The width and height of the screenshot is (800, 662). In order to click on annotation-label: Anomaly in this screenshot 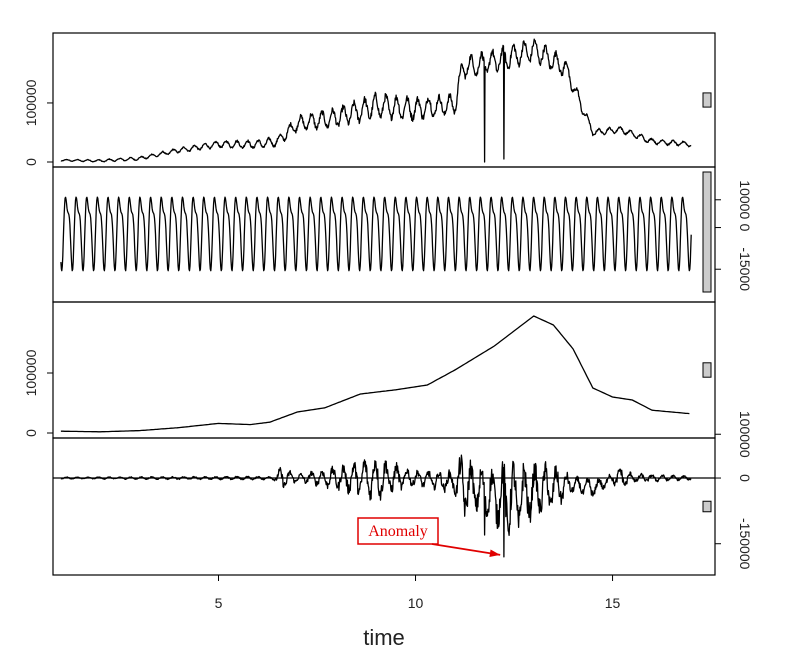, I will do `click(398, 531)`.